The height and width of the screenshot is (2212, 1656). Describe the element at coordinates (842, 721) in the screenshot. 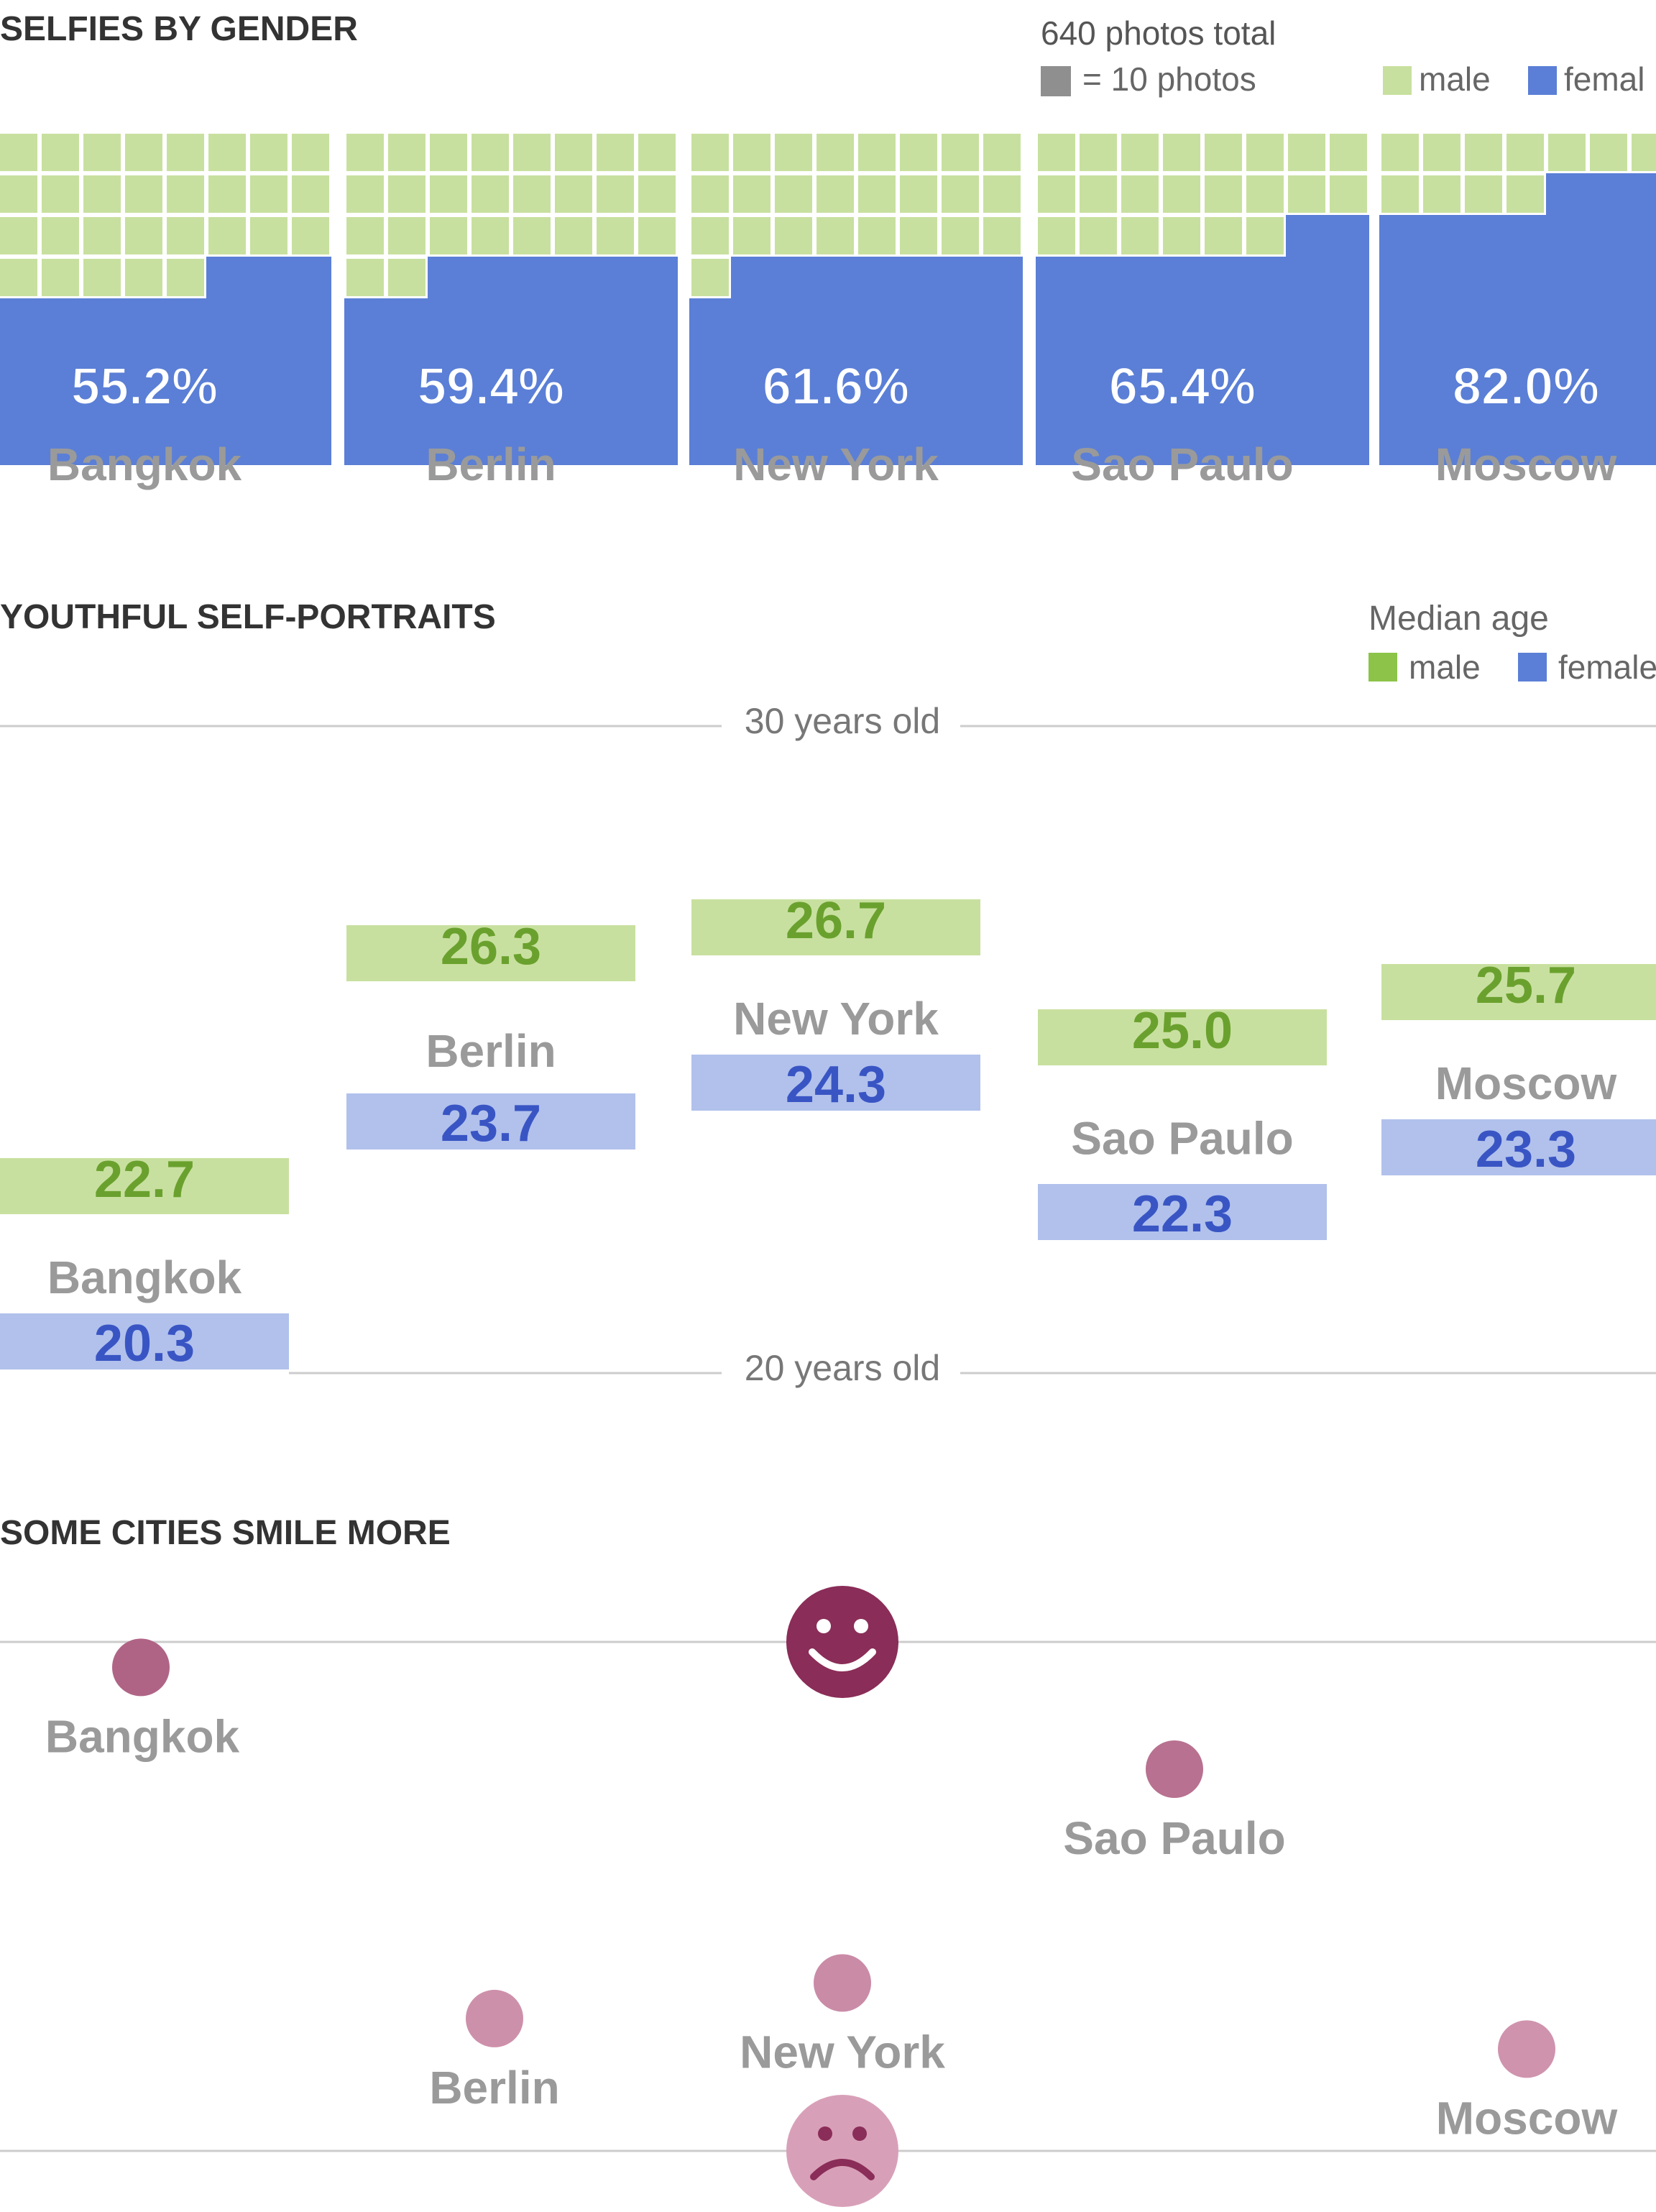

I see `age-ref-top: 30 years old` at that location.